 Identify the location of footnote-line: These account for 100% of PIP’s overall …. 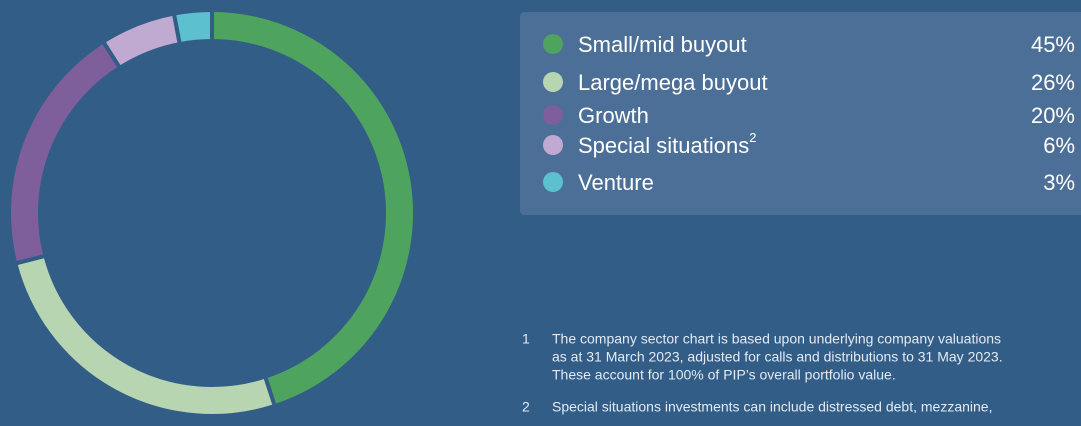
(724, 375).